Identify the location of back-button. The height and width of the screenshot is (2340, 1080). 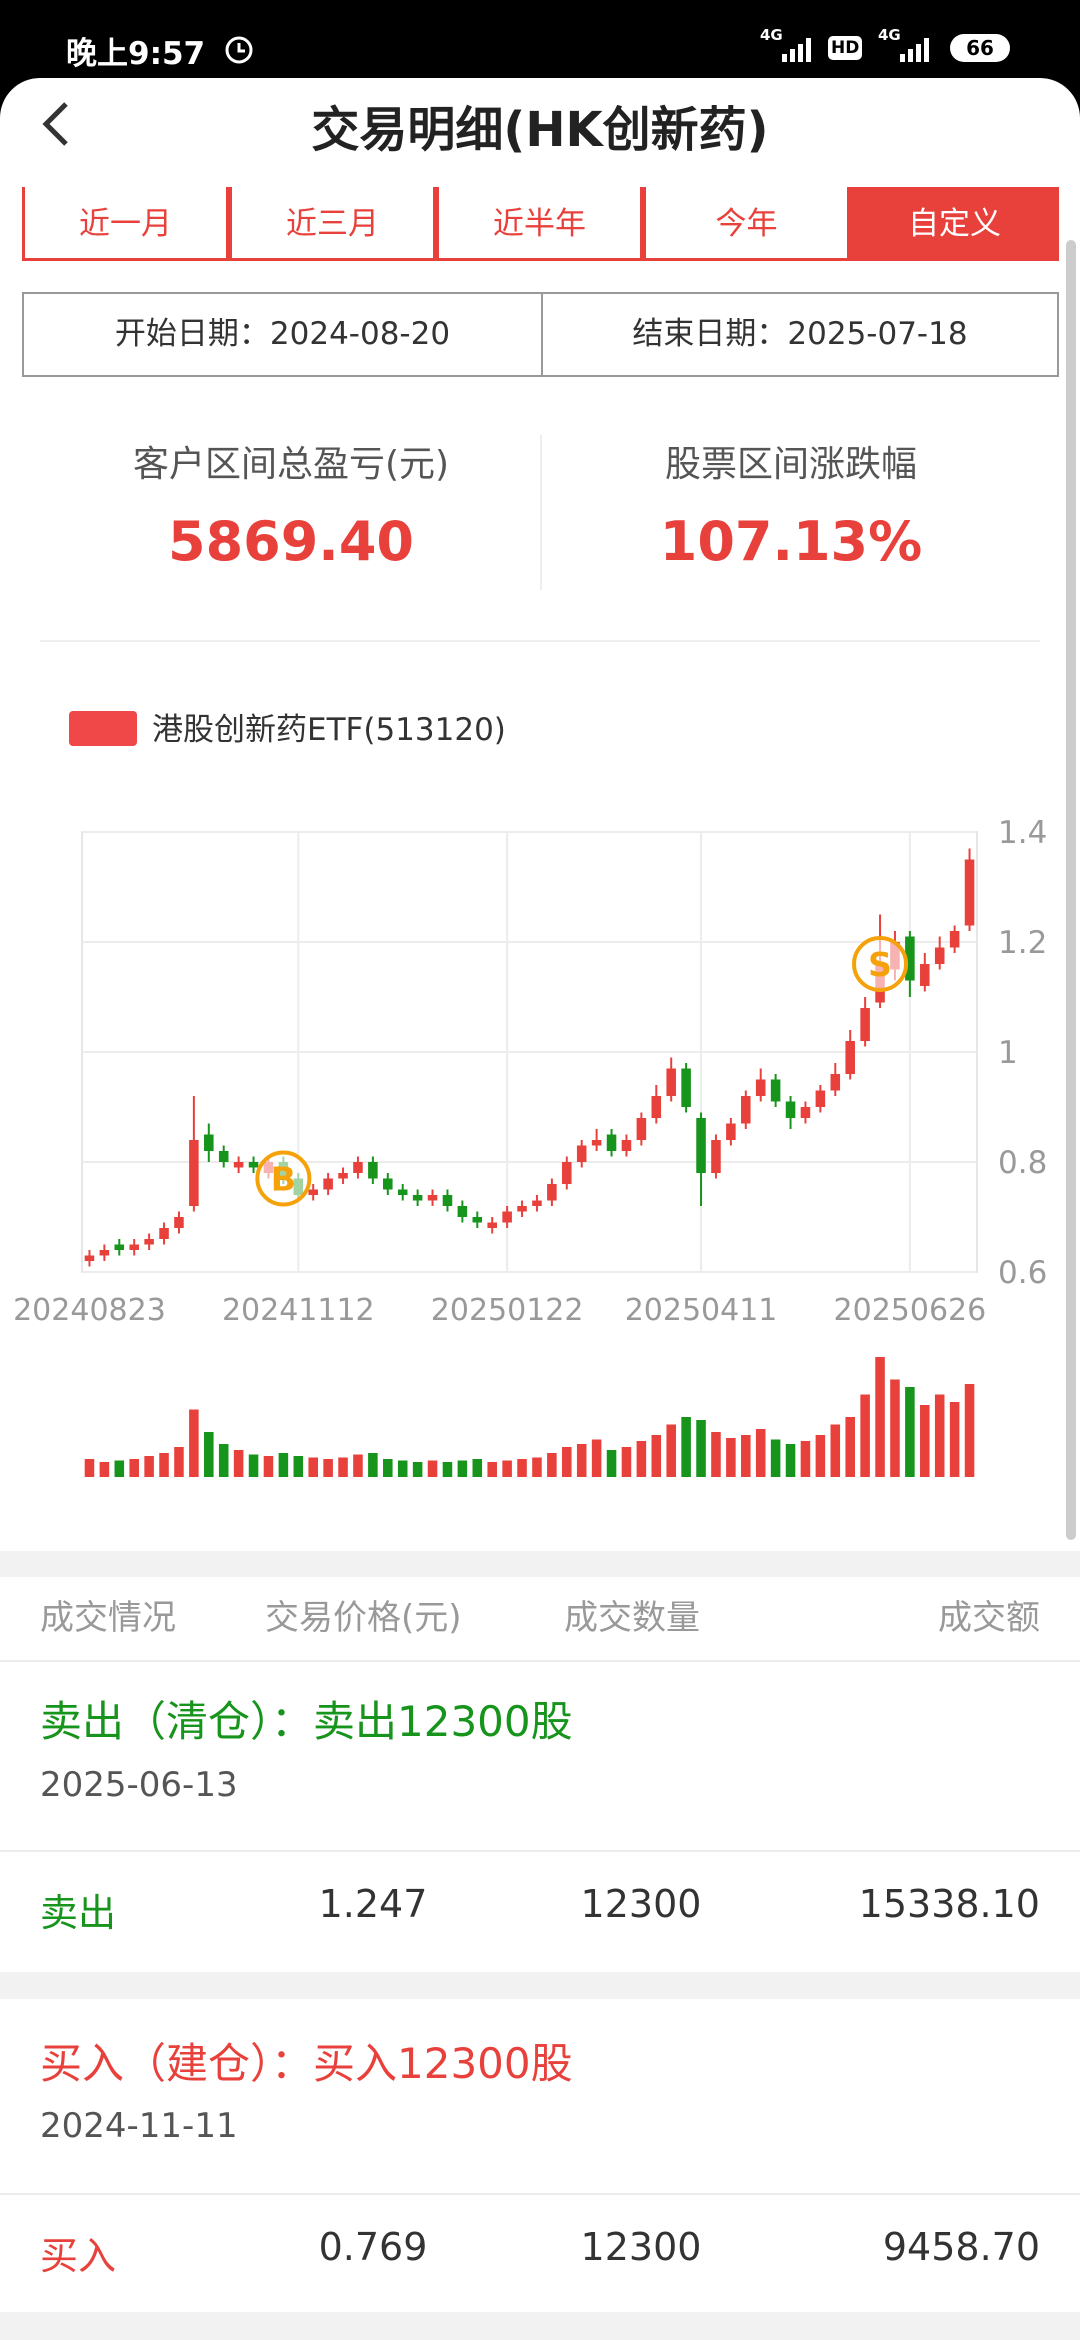
(56, 124).